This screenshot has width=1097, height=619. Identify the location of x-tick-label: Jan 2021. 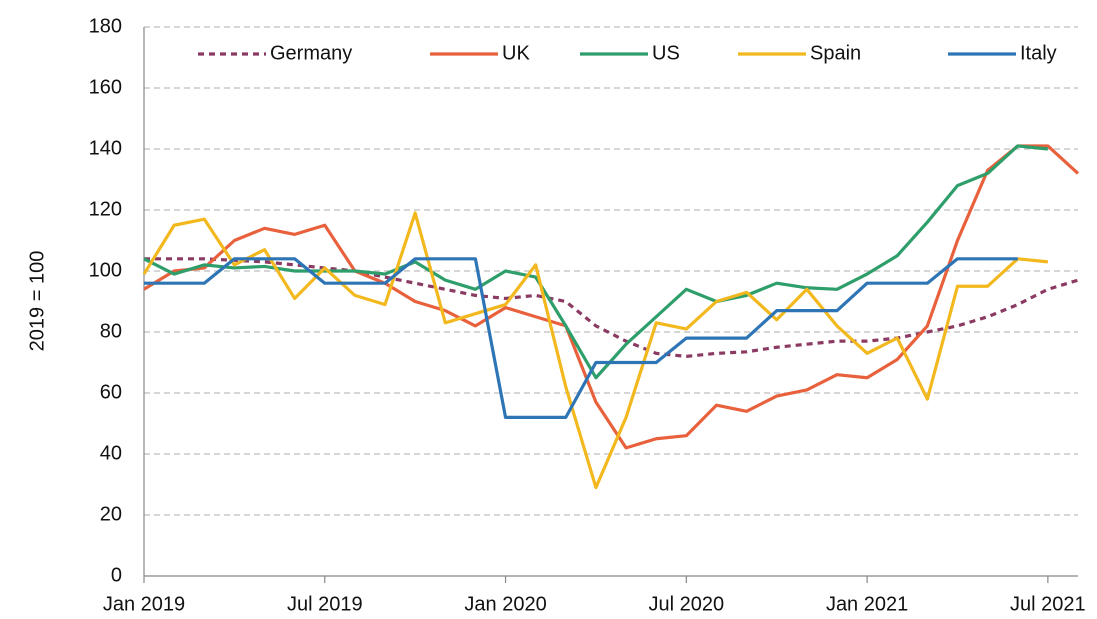
(867, 604).